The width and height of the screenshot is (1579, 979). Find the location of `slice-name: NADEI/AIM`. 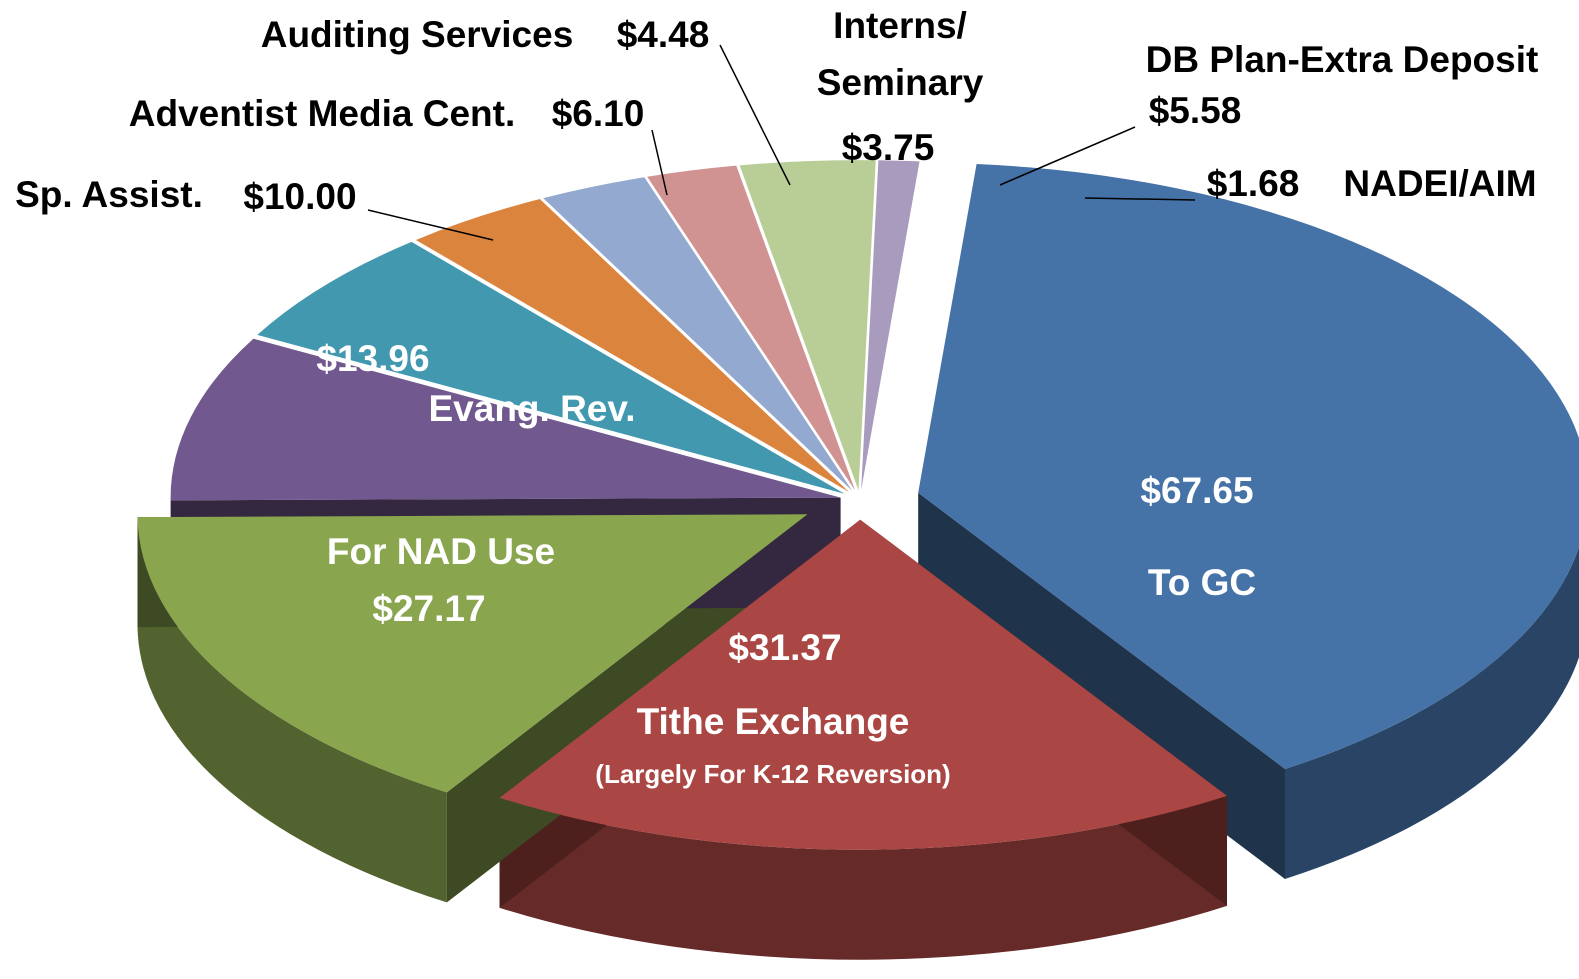

slice-name: NADEI/AIM is located at coordinates (1439, 183).